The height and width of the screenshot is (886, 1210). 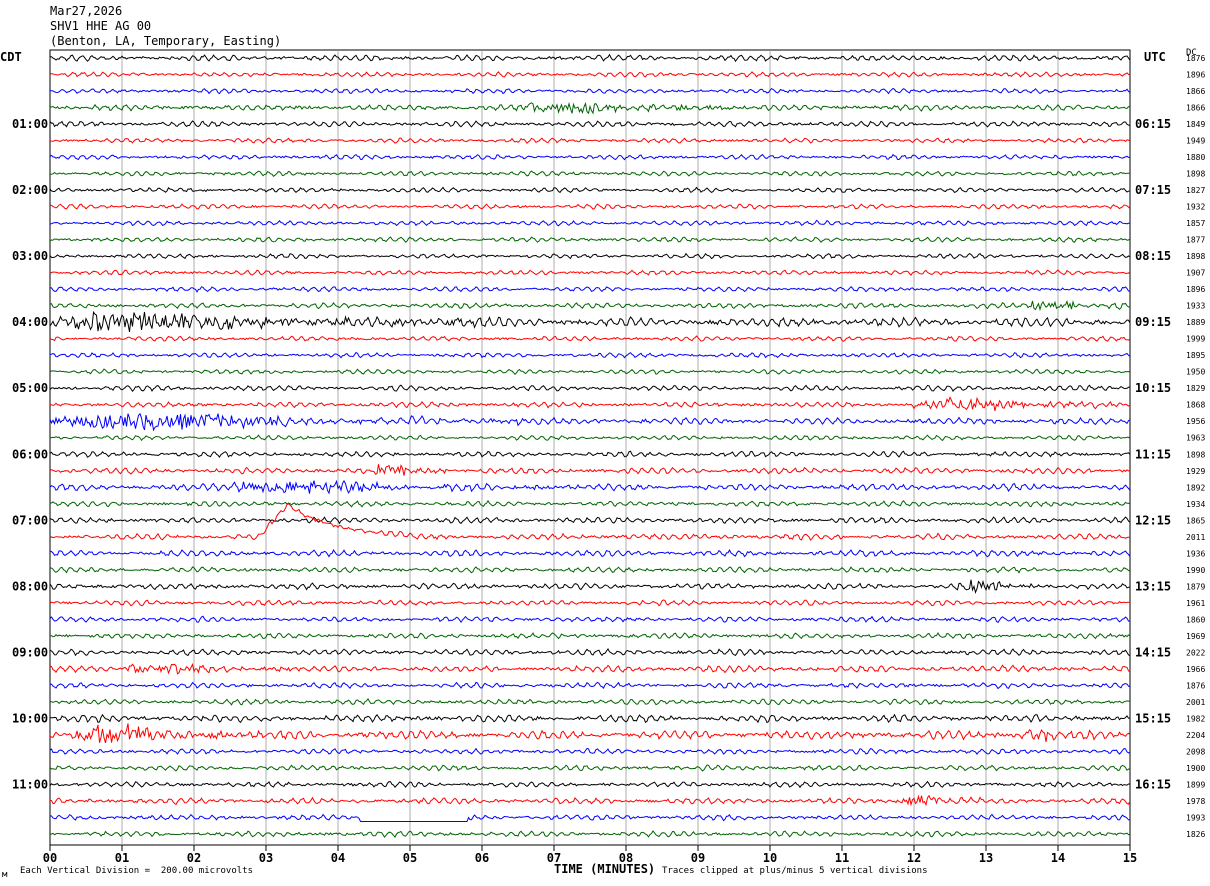 I want to click on dc-offset-label: 1889, so click(x=1195, y=322).